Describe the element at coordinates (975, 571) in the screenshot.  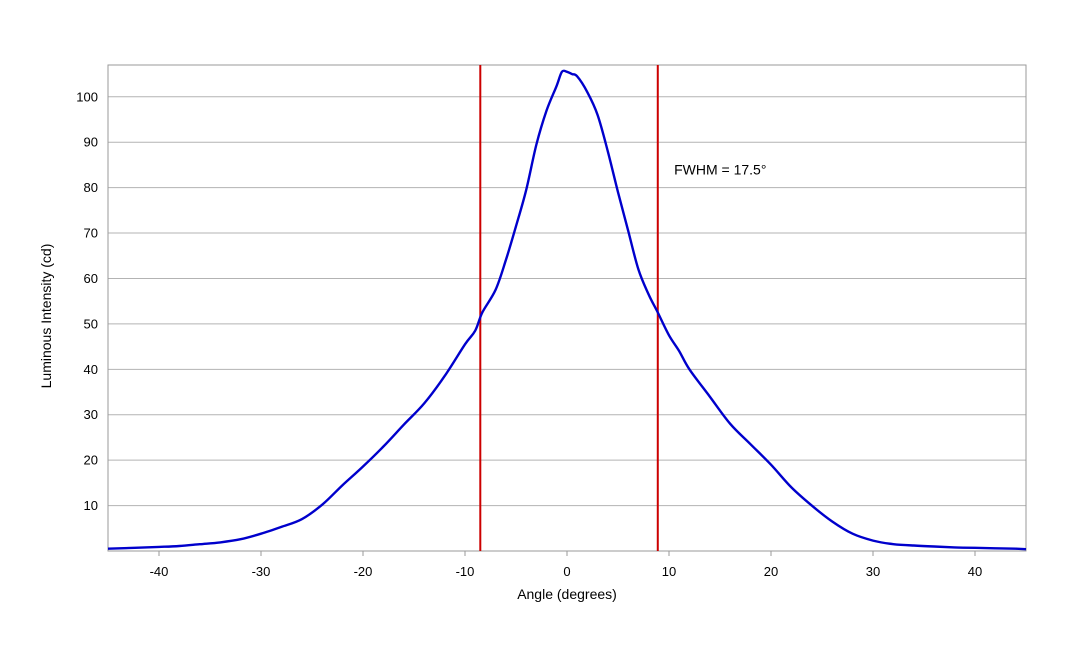
I see `x-tick-label: 40` at that location.